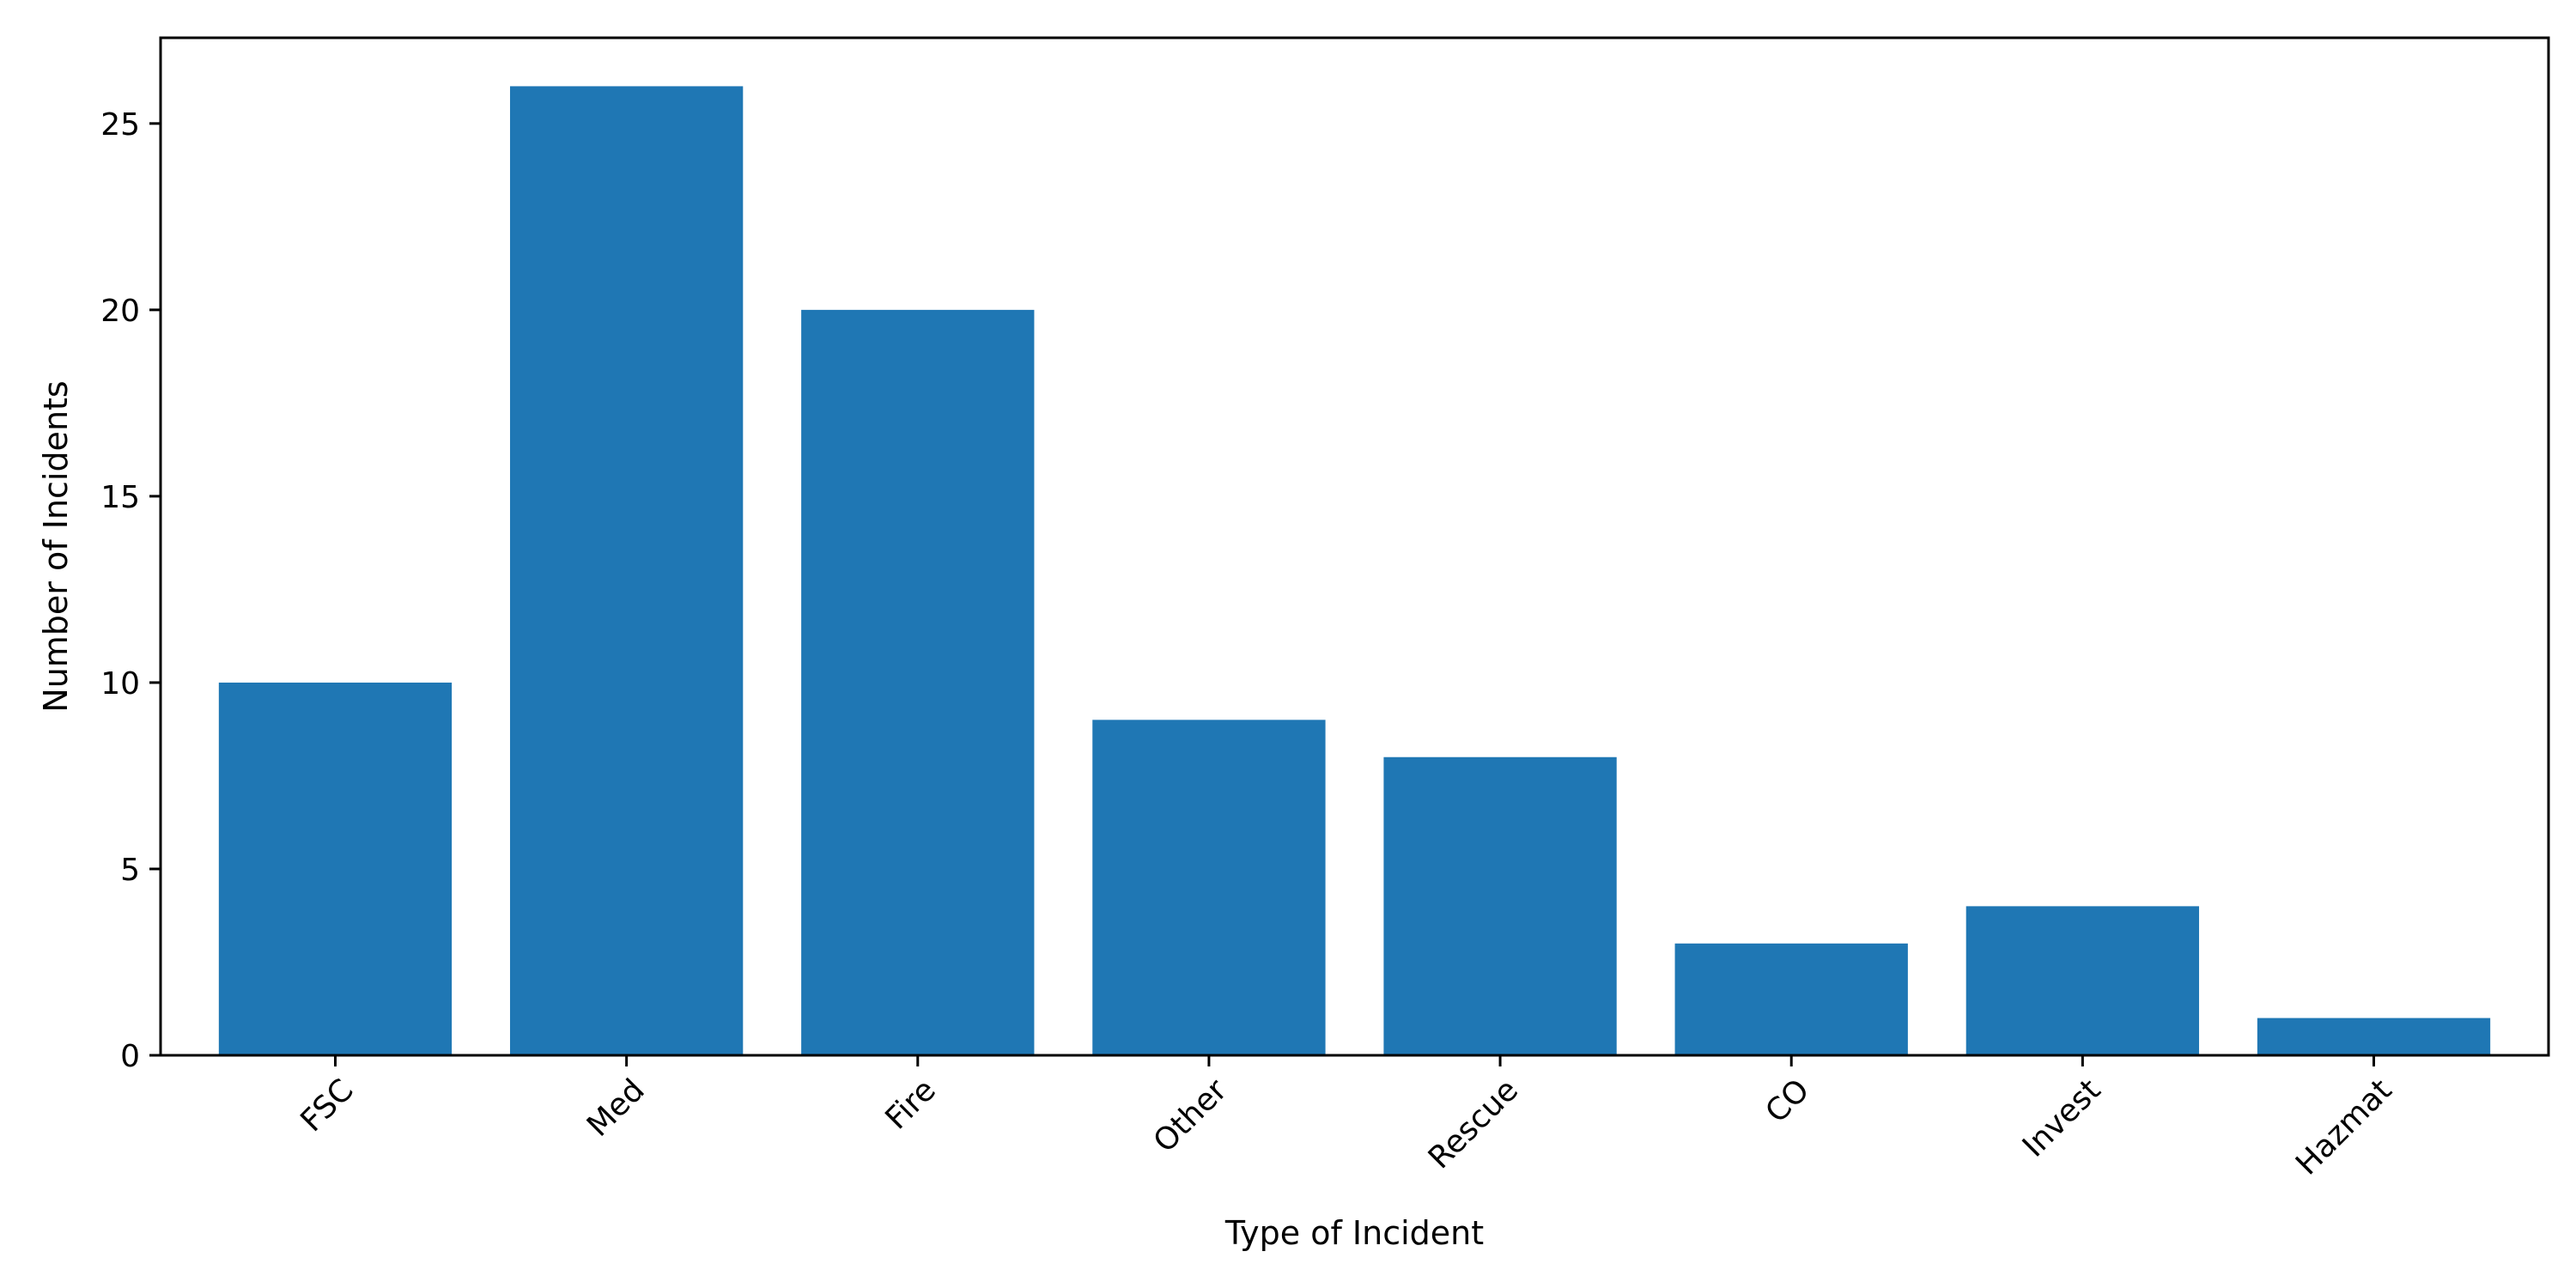  Describe the element at coordinates (56, 546) in the screenshot. I see `y-axis-label: Number of Incidents` at that location.